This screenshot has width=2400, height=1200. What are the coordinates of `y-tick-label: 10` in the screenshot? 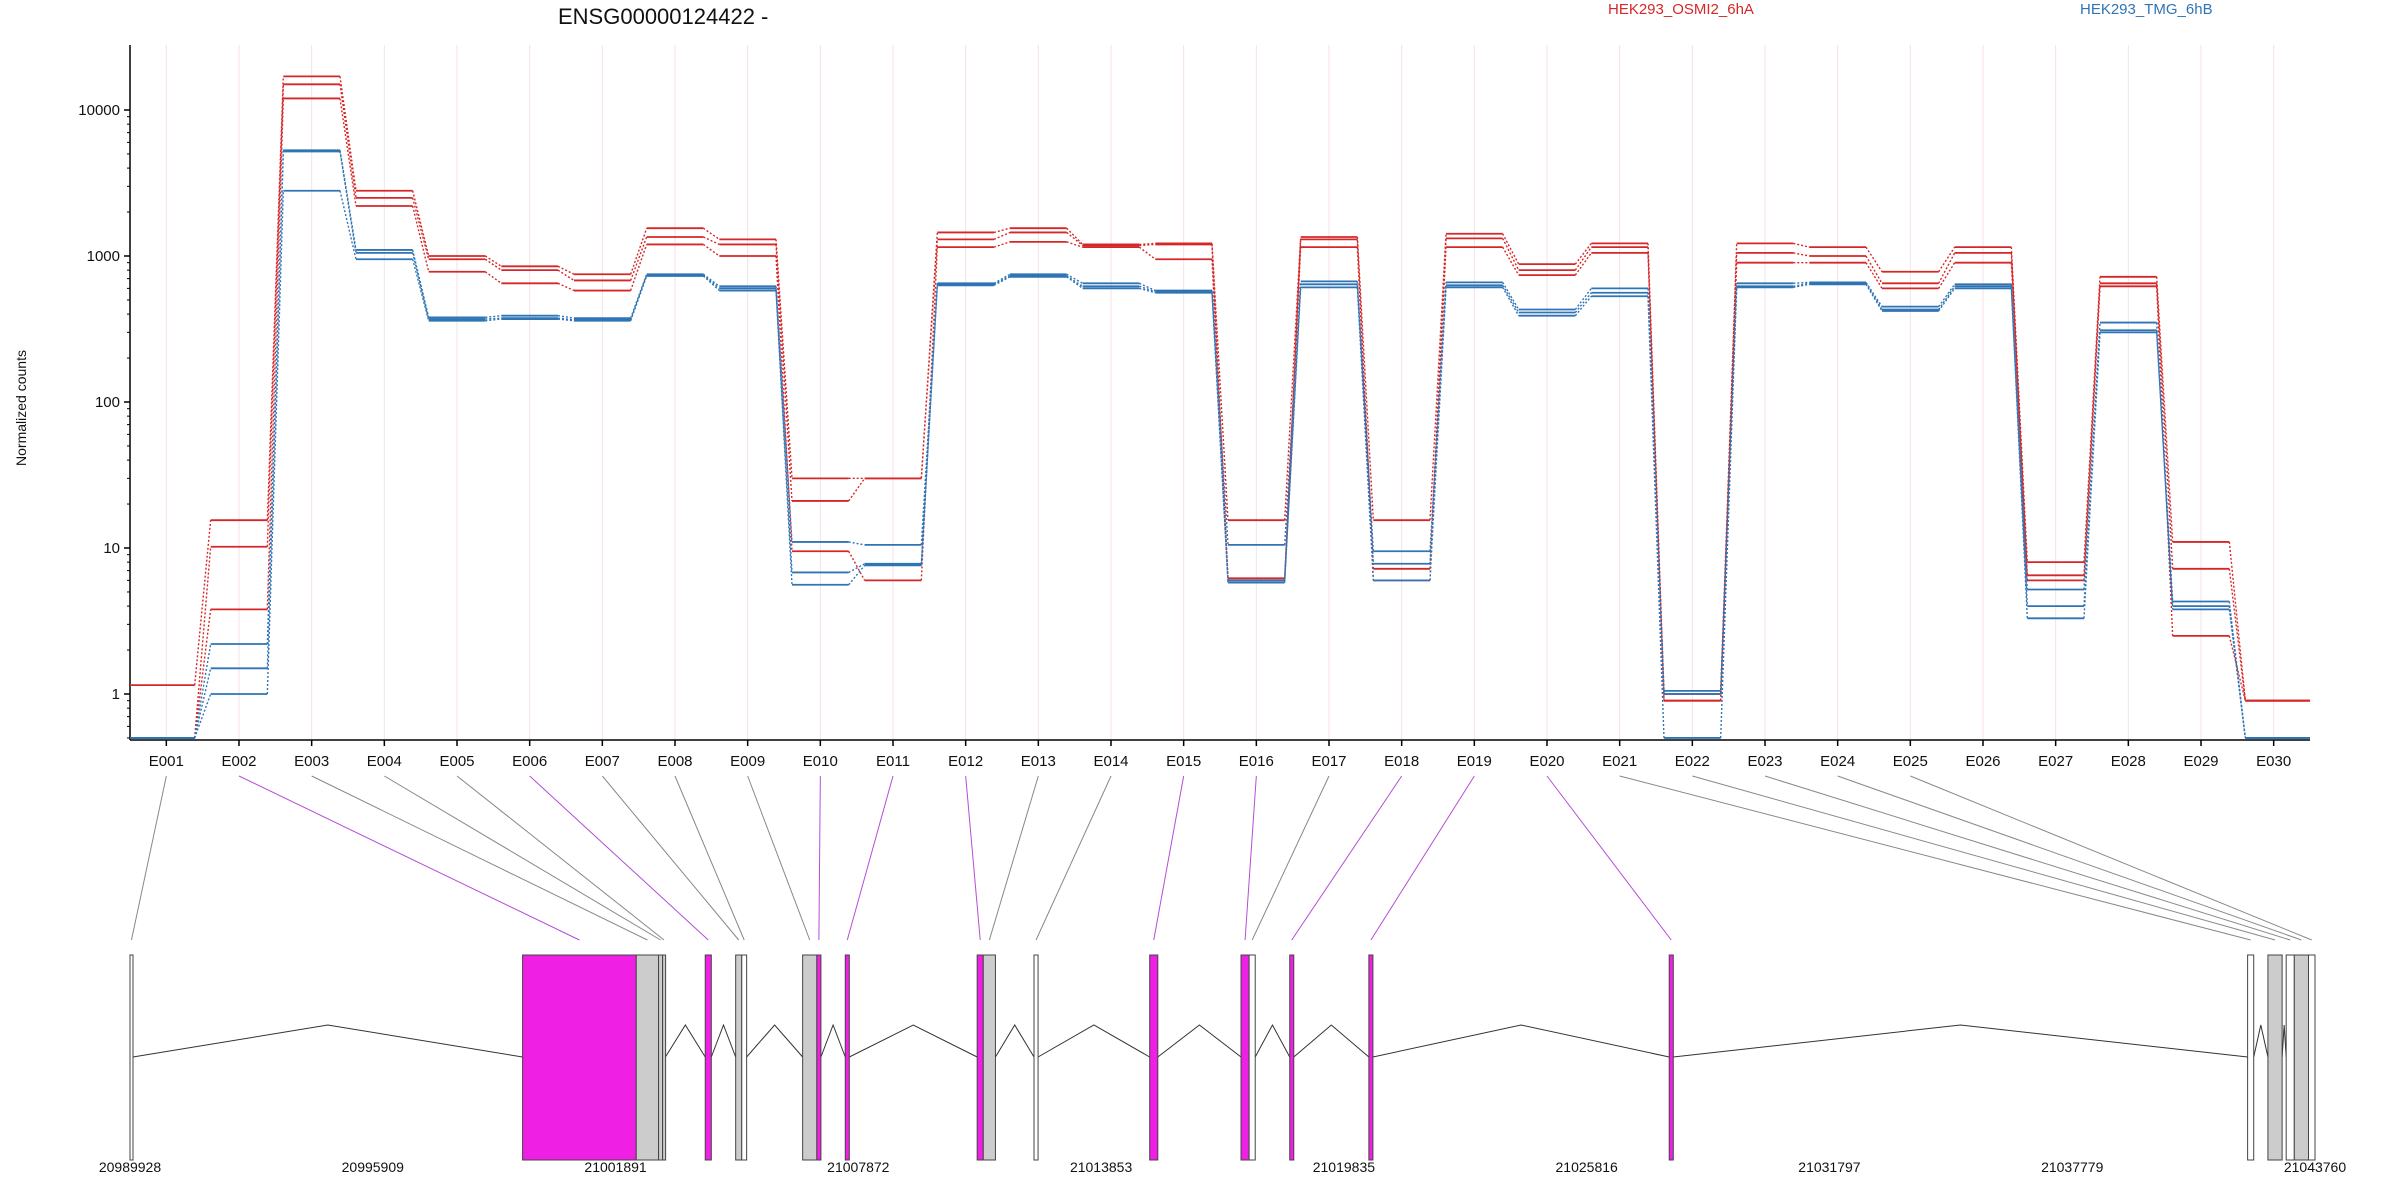 It's located at (111, 548).